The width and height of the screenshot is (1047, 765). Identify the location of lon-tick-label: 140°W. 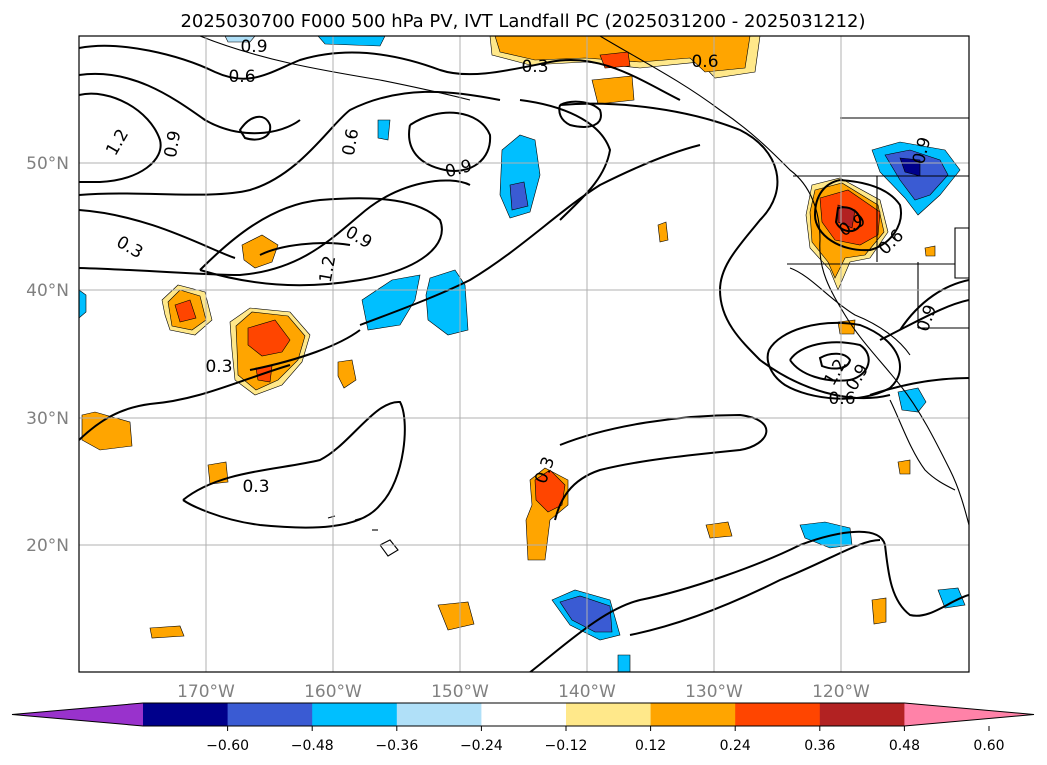
(587, 692).